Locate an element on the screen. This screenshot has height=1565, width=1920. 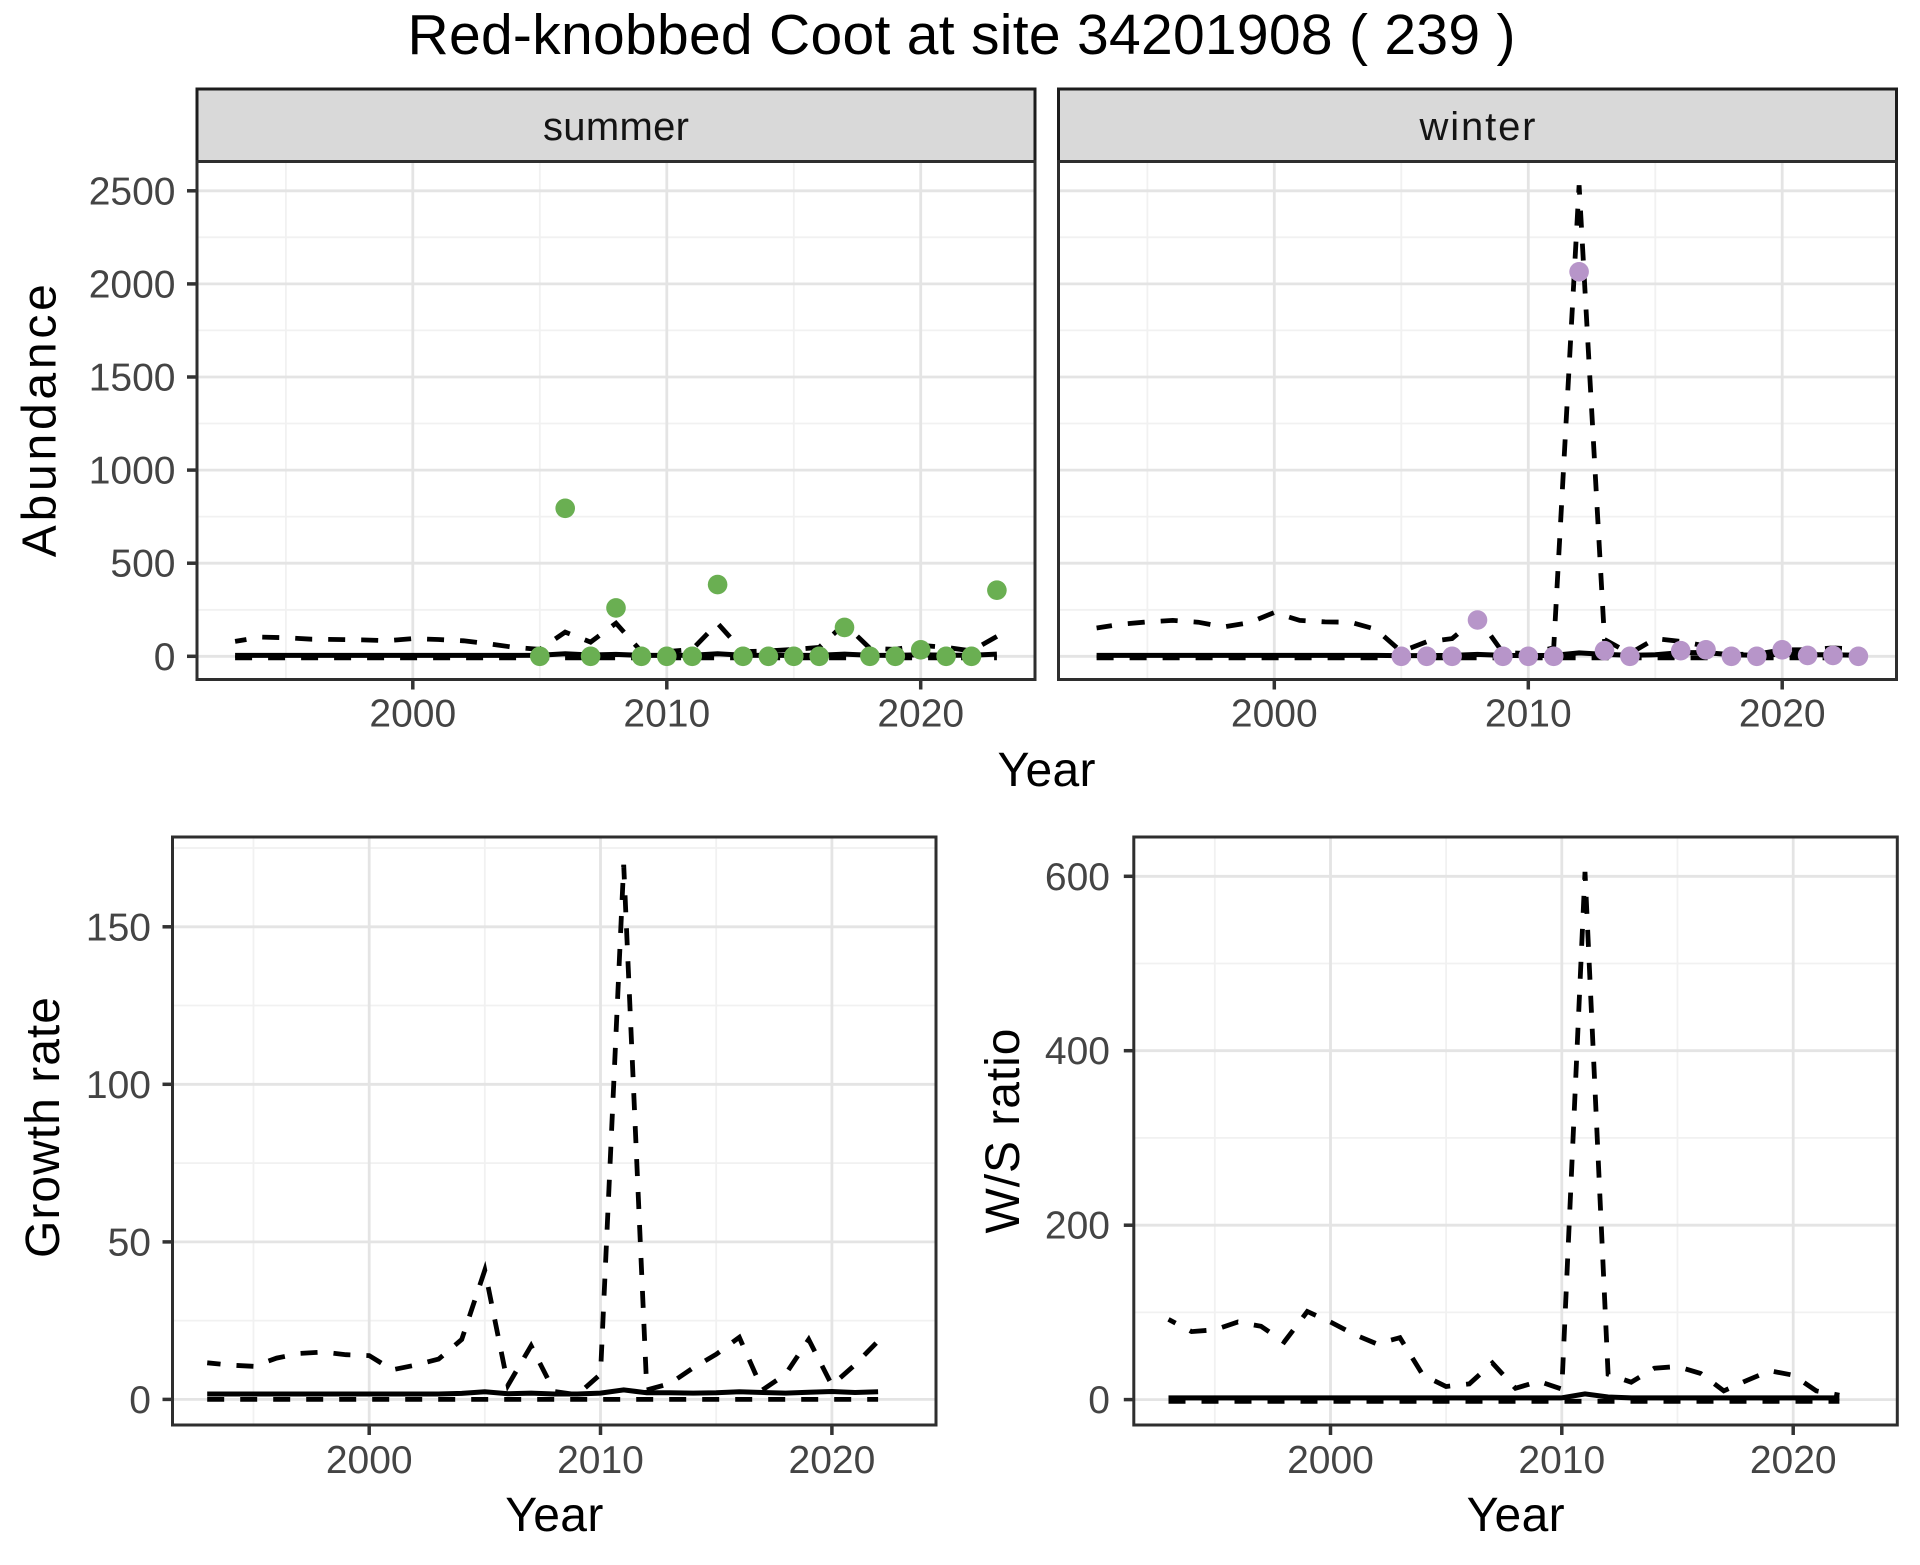
svg-text: W/S ratio is located at coordinates (1003, 1131).